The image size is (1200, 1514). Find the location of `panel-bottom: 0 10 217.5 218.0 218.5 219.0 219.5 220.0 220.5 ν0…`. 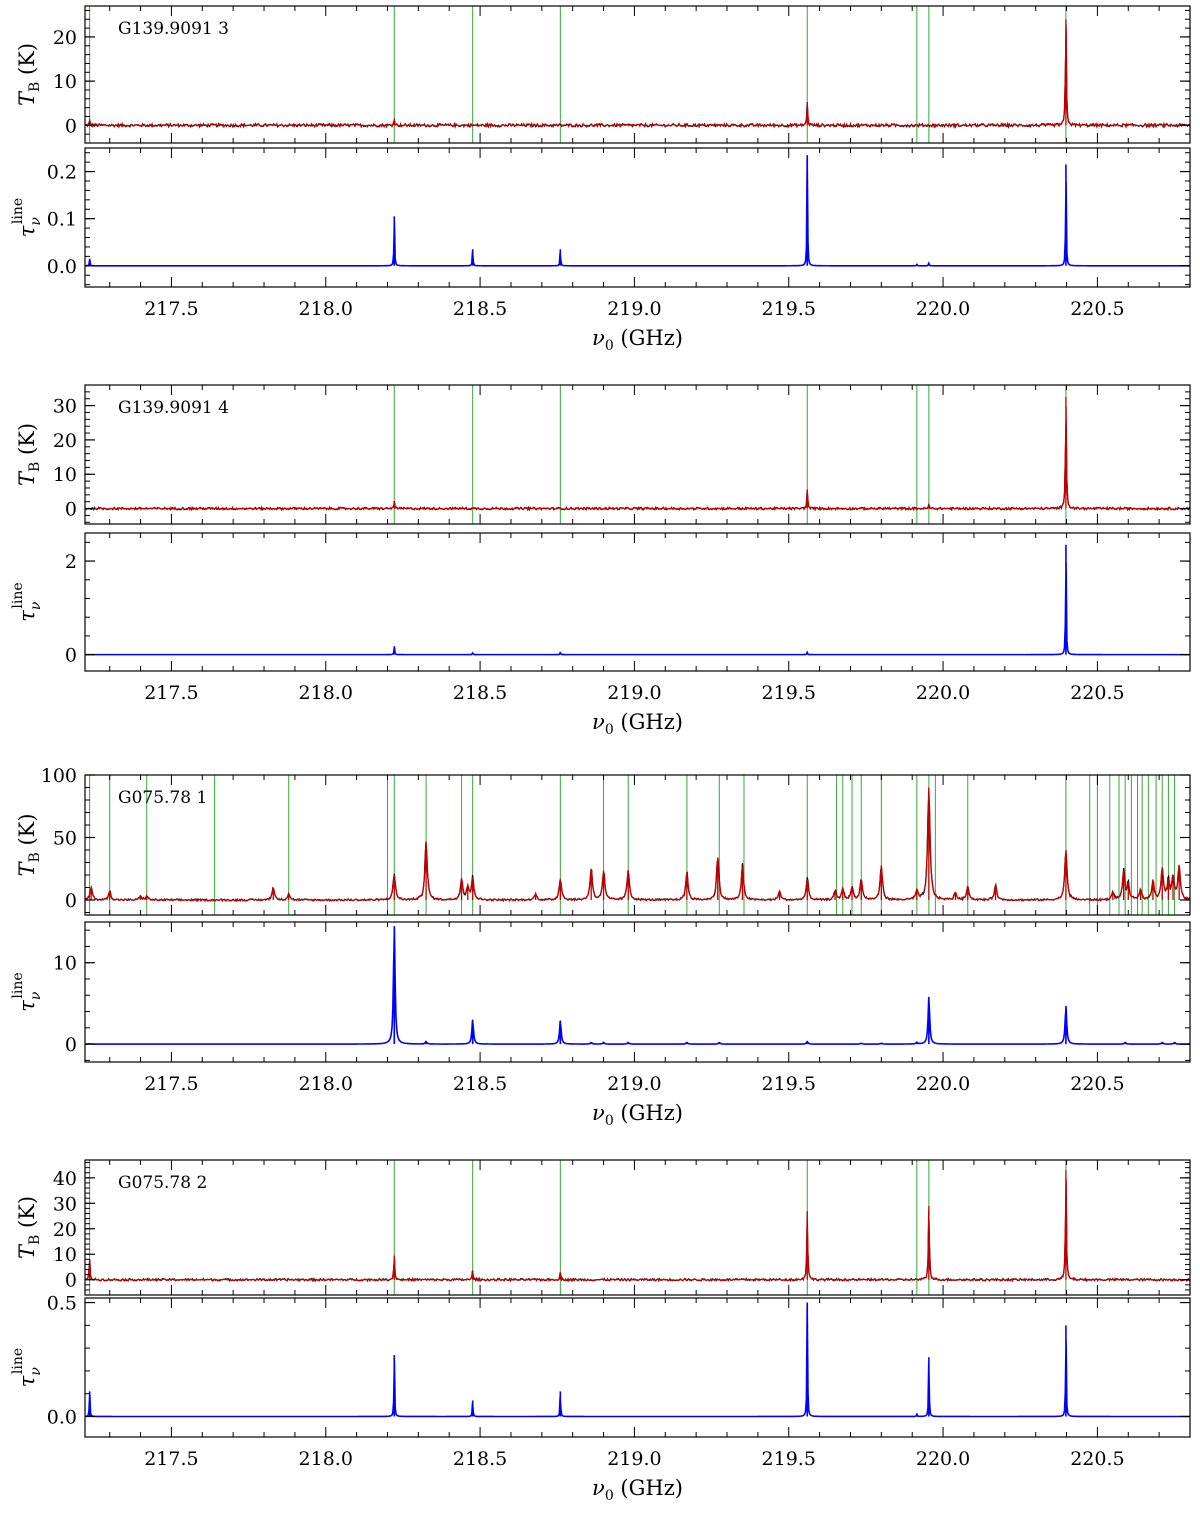

panel-bottom: 0 10 217.5 218.0 218.5 219.0 219.5 220.0 220.5 ν0… is located at coordinates (600, 1025).